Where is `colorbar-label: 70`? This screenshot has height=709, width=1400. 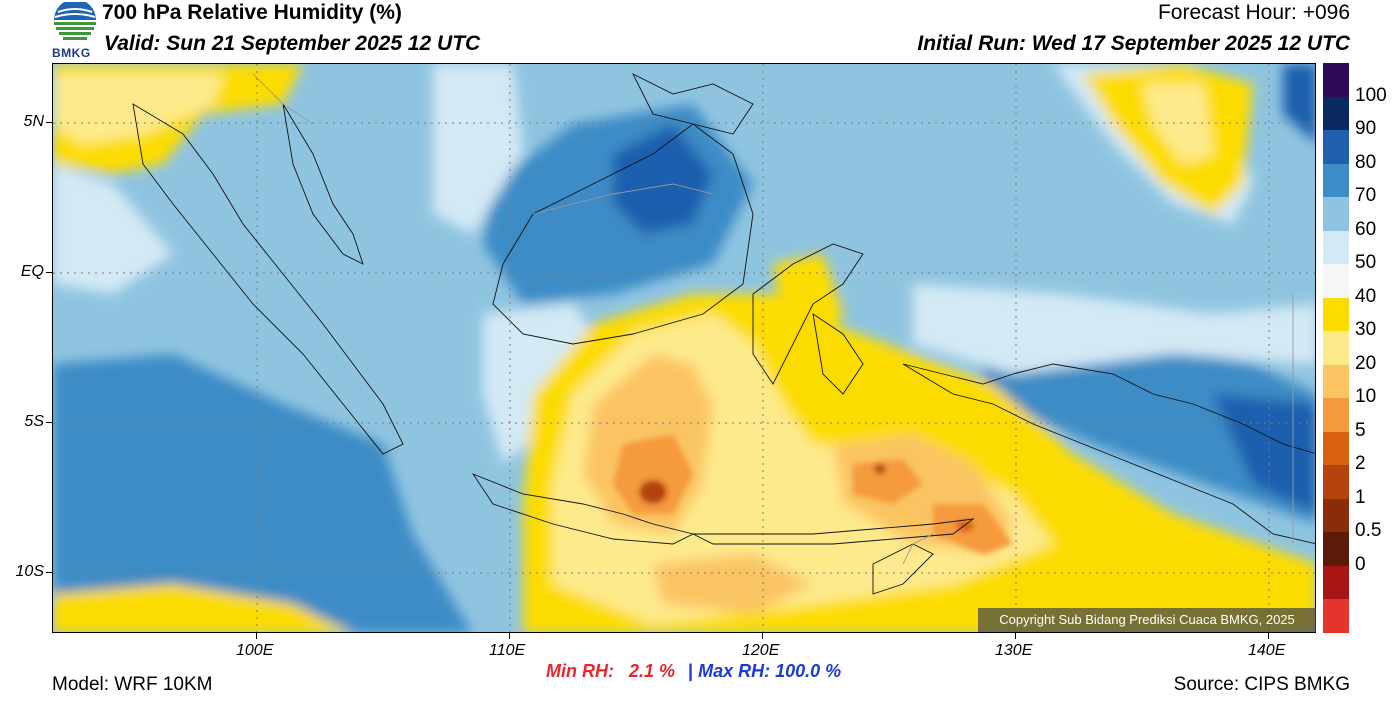 colorbar-label: 70 is located at coordinates (1366, 196).